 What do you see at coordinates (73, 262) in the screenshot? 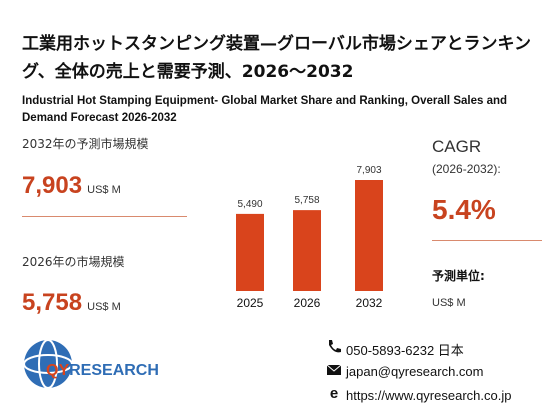
I see `stat-label: 2026年の市場規模` at bounding box center [73, 262].